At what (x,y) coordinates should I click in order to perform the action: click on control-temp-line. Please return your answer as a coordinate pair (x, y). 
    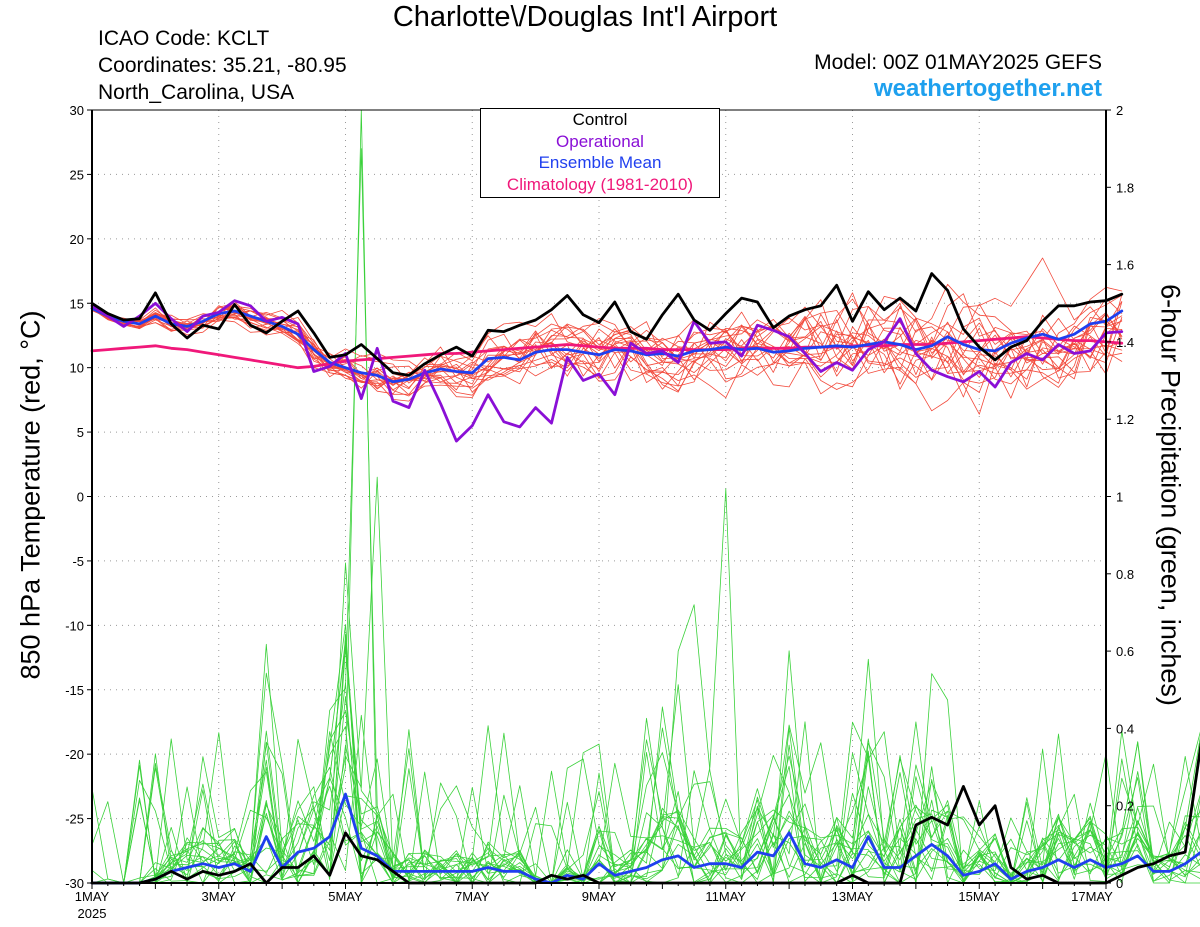
    Looking at the image, I should click on (607, 324).